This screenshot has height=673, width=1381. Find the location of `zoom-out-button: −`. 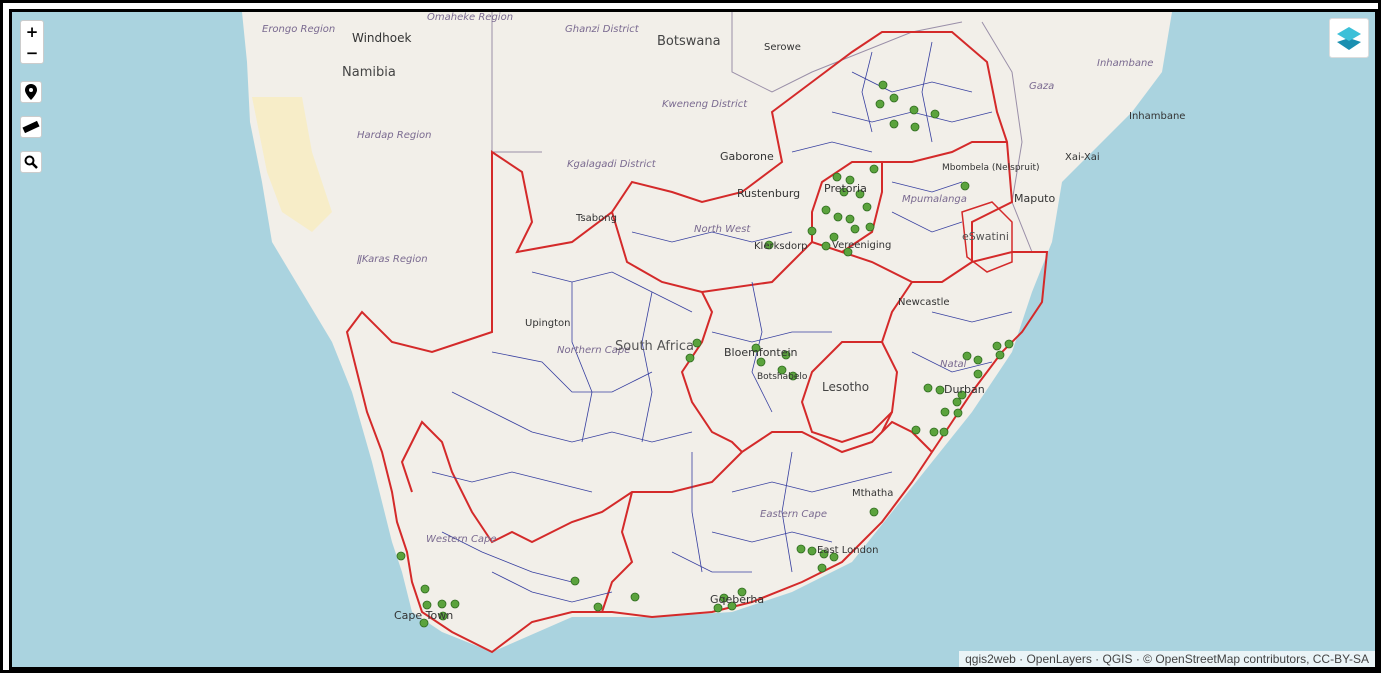

zoom-out-button: − is located at coordinates (32, 52).